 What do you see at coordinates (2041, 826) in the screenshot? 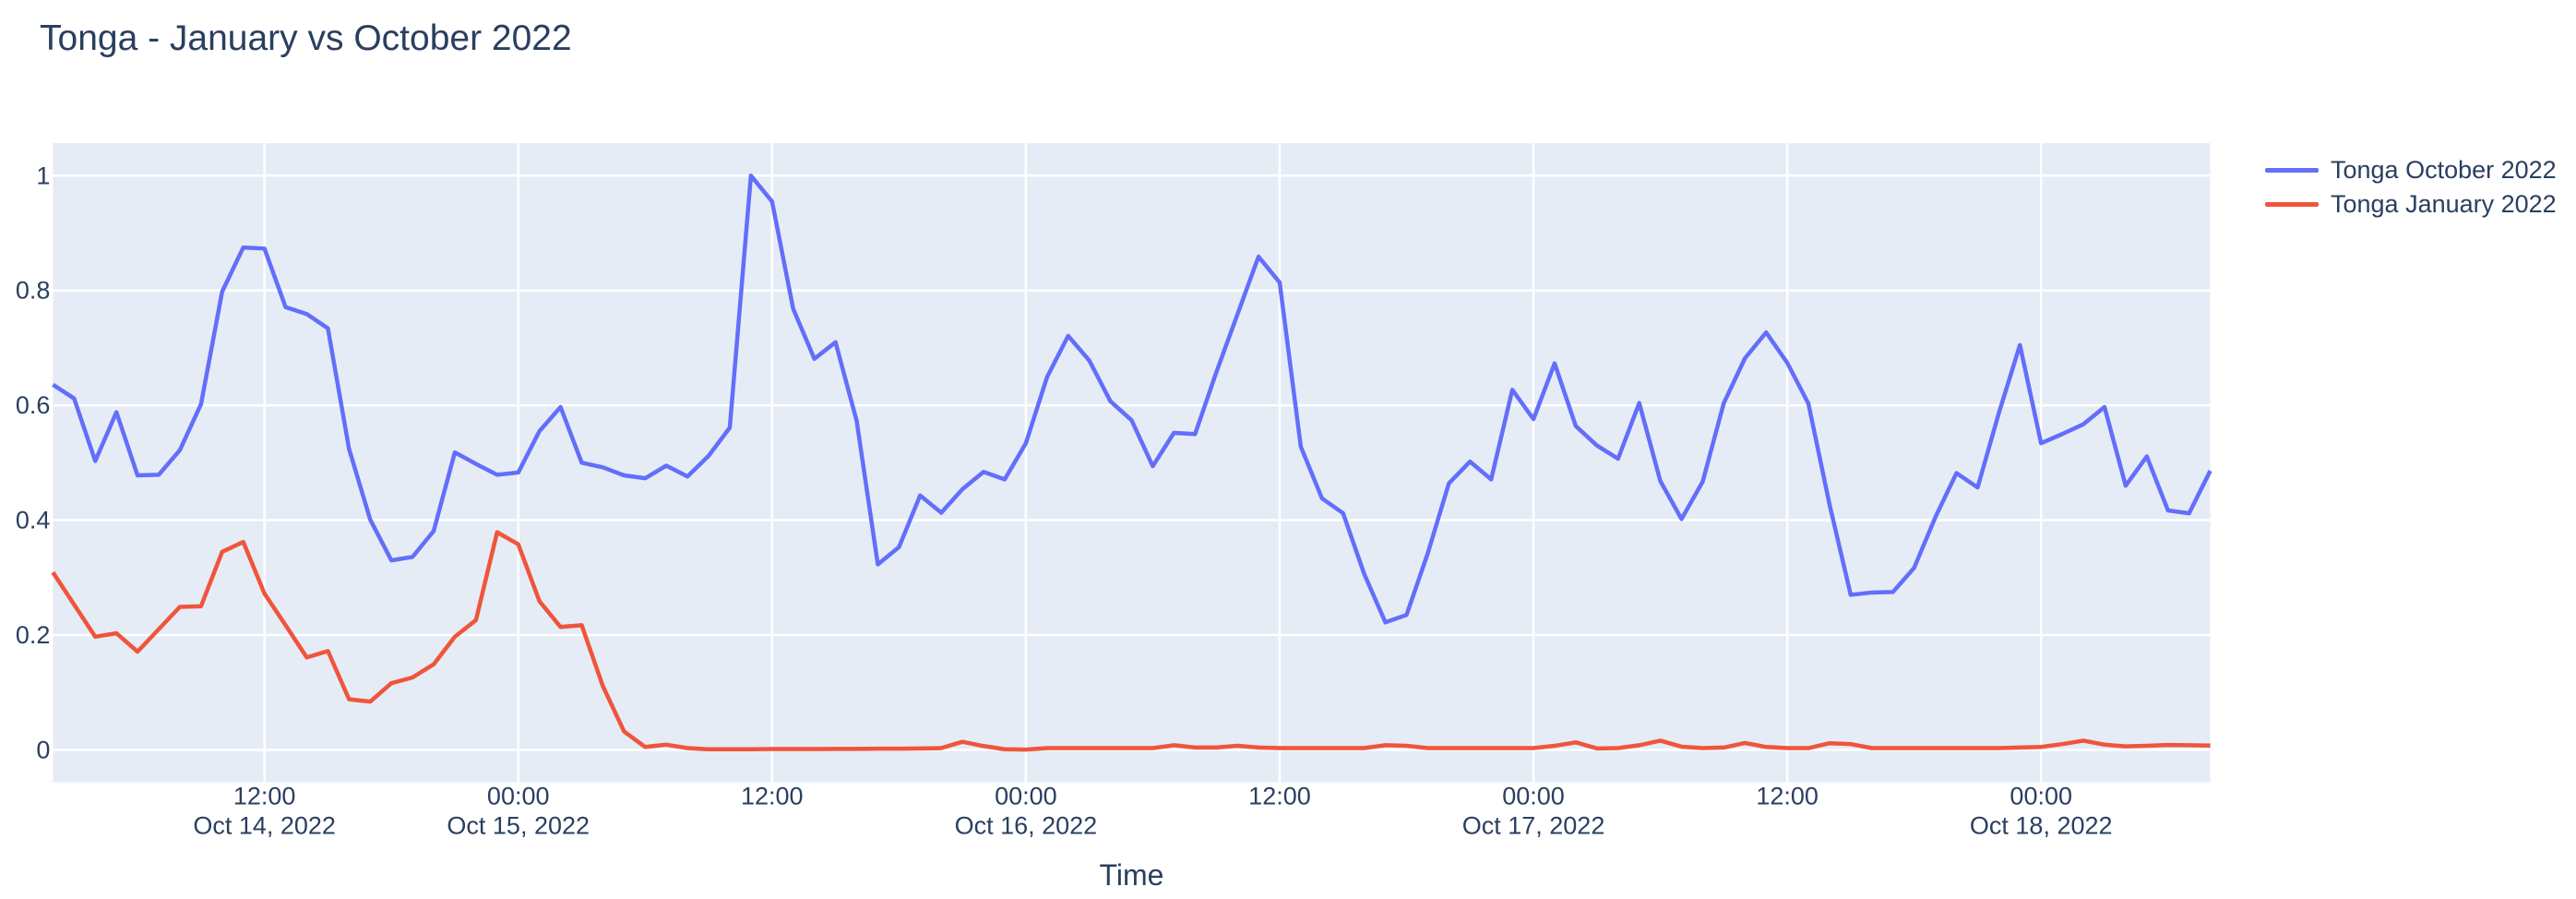
I see `x-tick-date-label: Oct 18, 2022` at bounding box center [2041, 826].